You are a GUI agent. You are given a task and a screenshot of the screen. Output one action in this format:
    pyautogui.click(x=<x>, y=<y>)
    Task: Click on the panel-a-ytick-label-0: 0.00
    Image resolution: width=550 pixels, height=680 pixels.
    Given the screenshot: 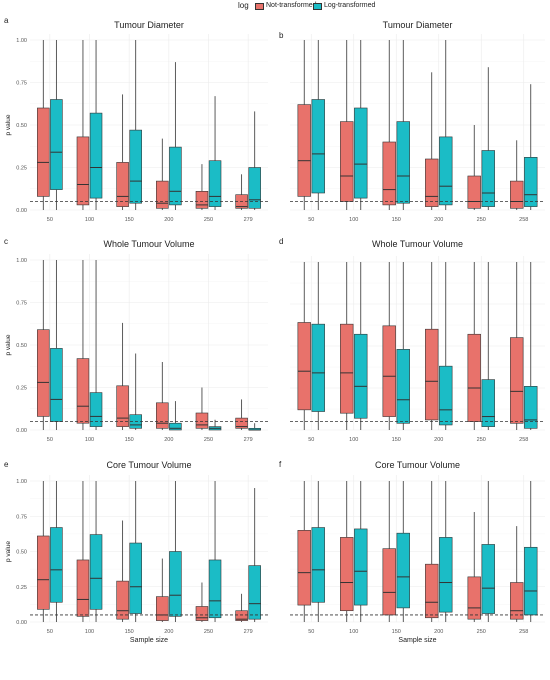 What is the action you would take?
    pyautogui.click(x=21, y=211)
    